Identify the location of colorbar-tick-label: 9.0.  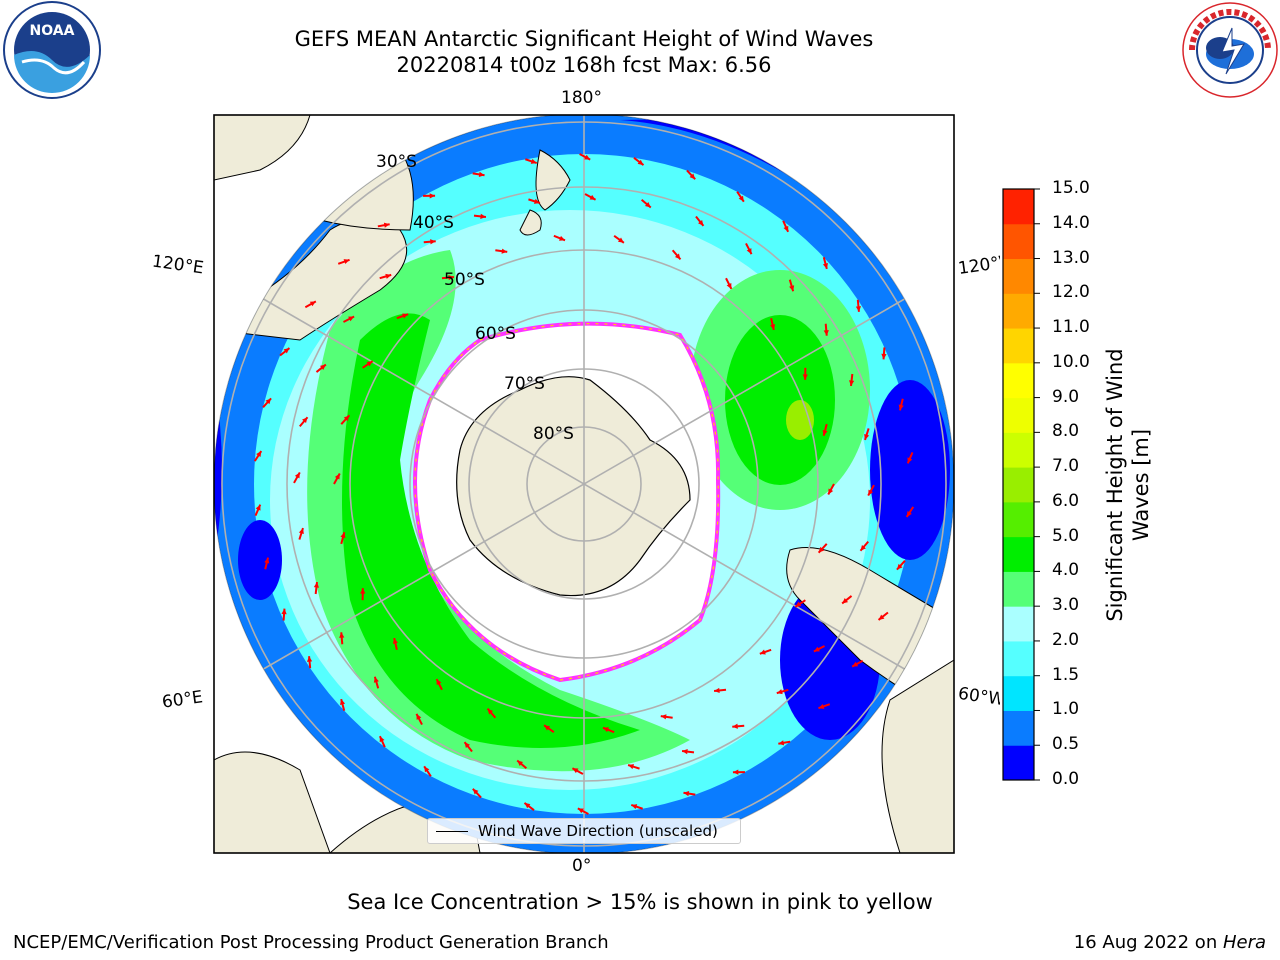
(1066, 396).